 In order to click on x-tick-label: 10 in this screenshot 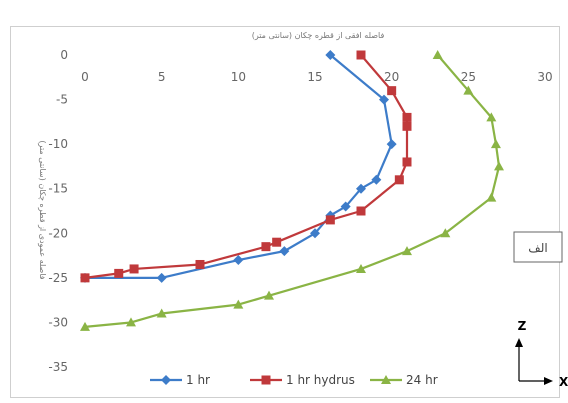, I will do `click(238, 77)`.